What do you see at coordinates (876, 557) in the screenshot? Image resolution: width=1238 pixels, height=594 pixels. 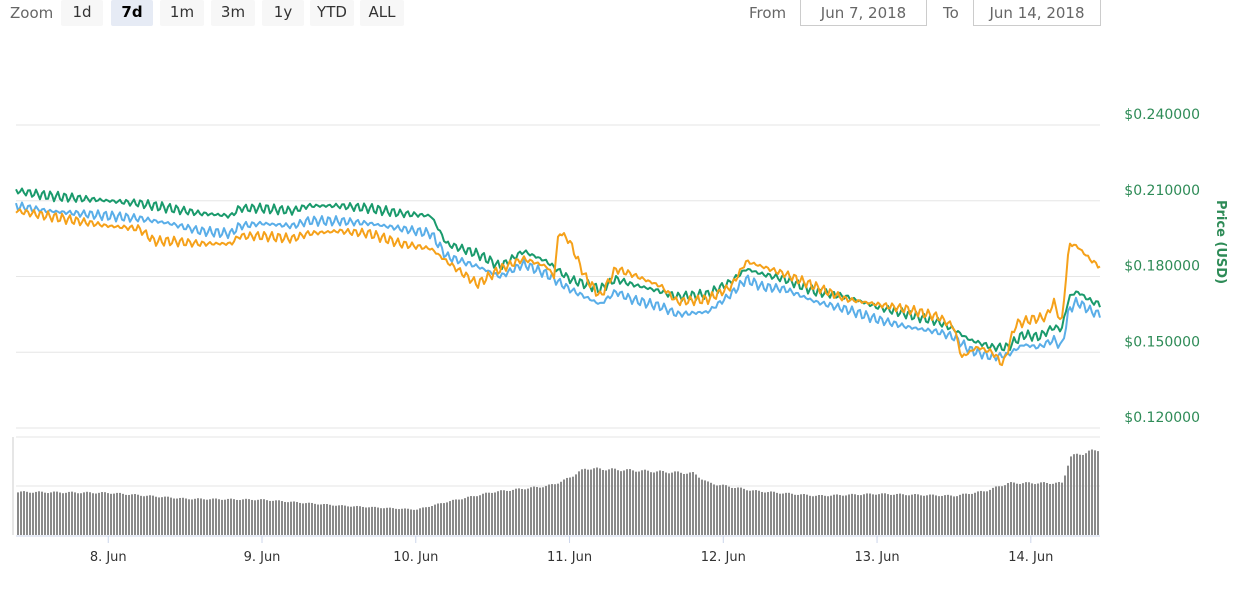 I see `x-tick-label: 13. Jun` at bounding box center [876, 557].